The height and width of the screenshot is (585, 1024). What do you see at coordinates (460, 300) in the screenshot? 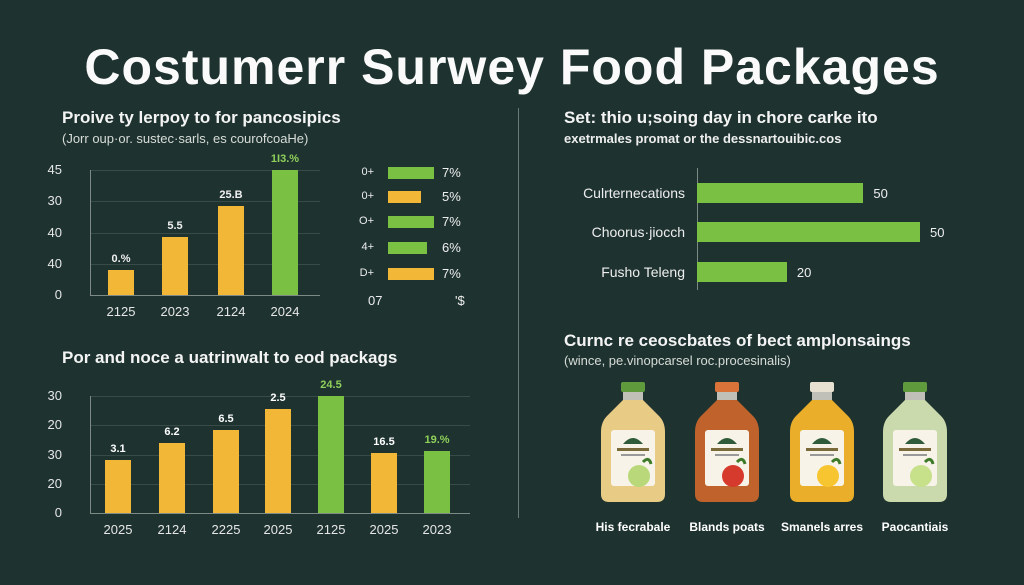
I see `mini-footer-right: '$` at bounding box center [460, 300].